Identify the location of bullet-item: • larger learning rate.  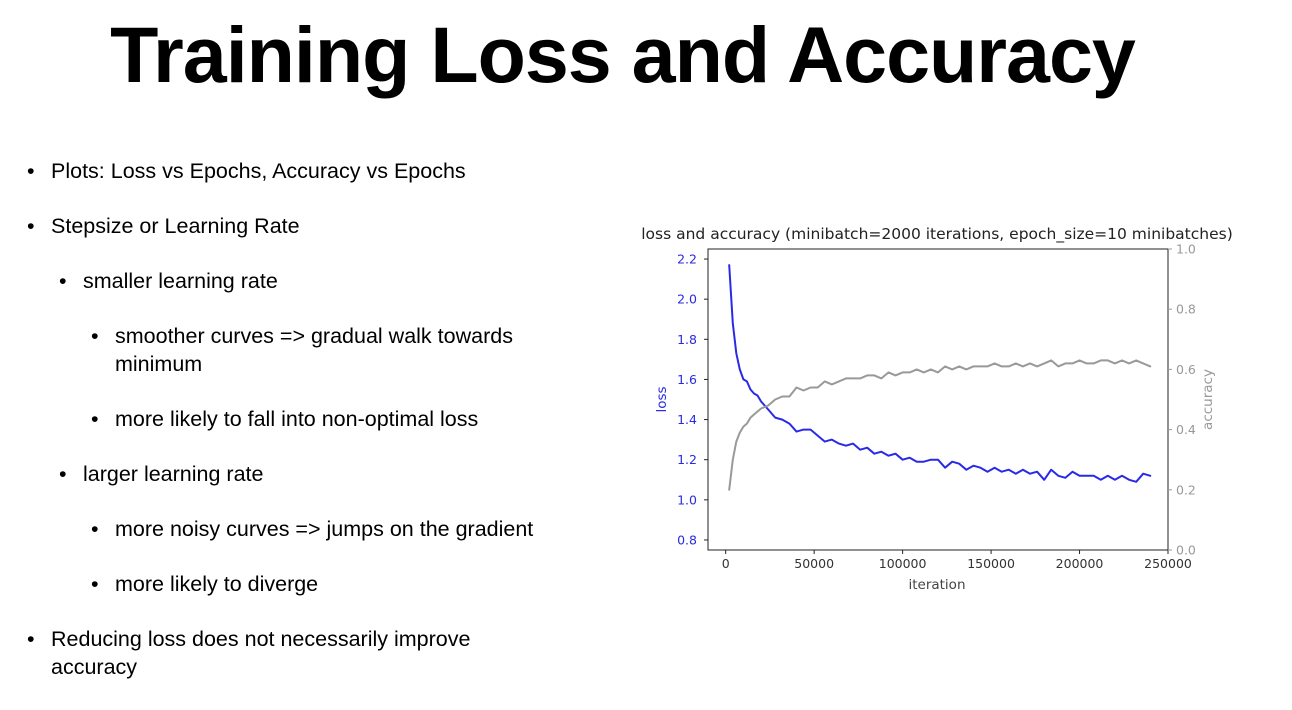
(161, 474).